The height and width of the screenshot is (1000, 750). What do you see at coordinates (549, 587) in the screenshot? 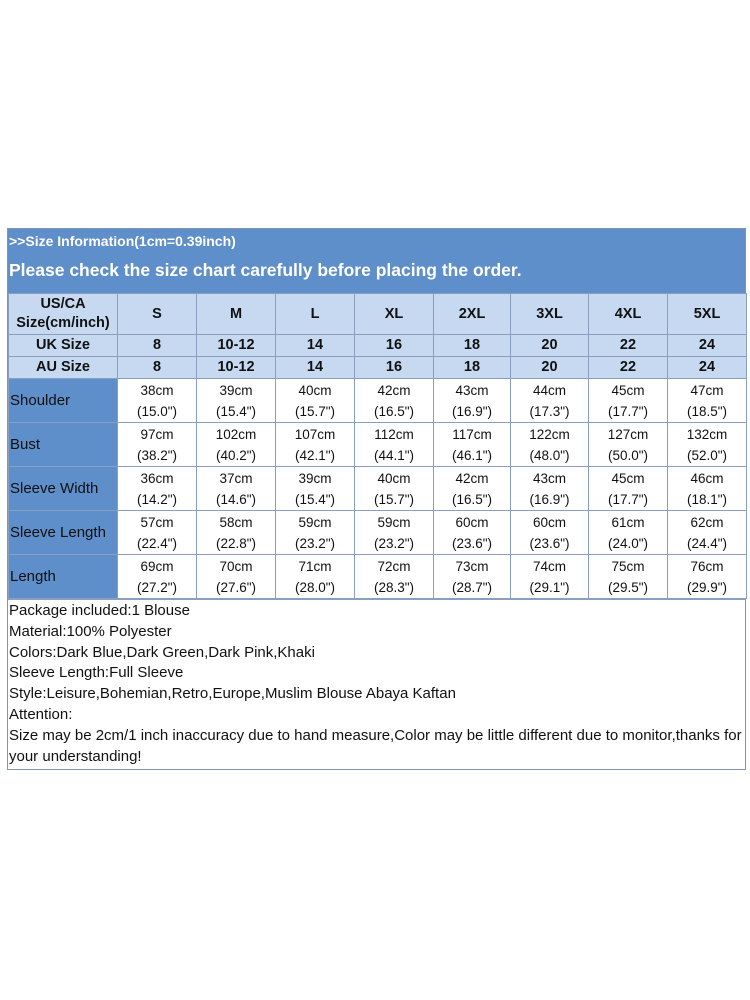
I see `measurement-inch: (29.1")` at bounding box center [549, 587].